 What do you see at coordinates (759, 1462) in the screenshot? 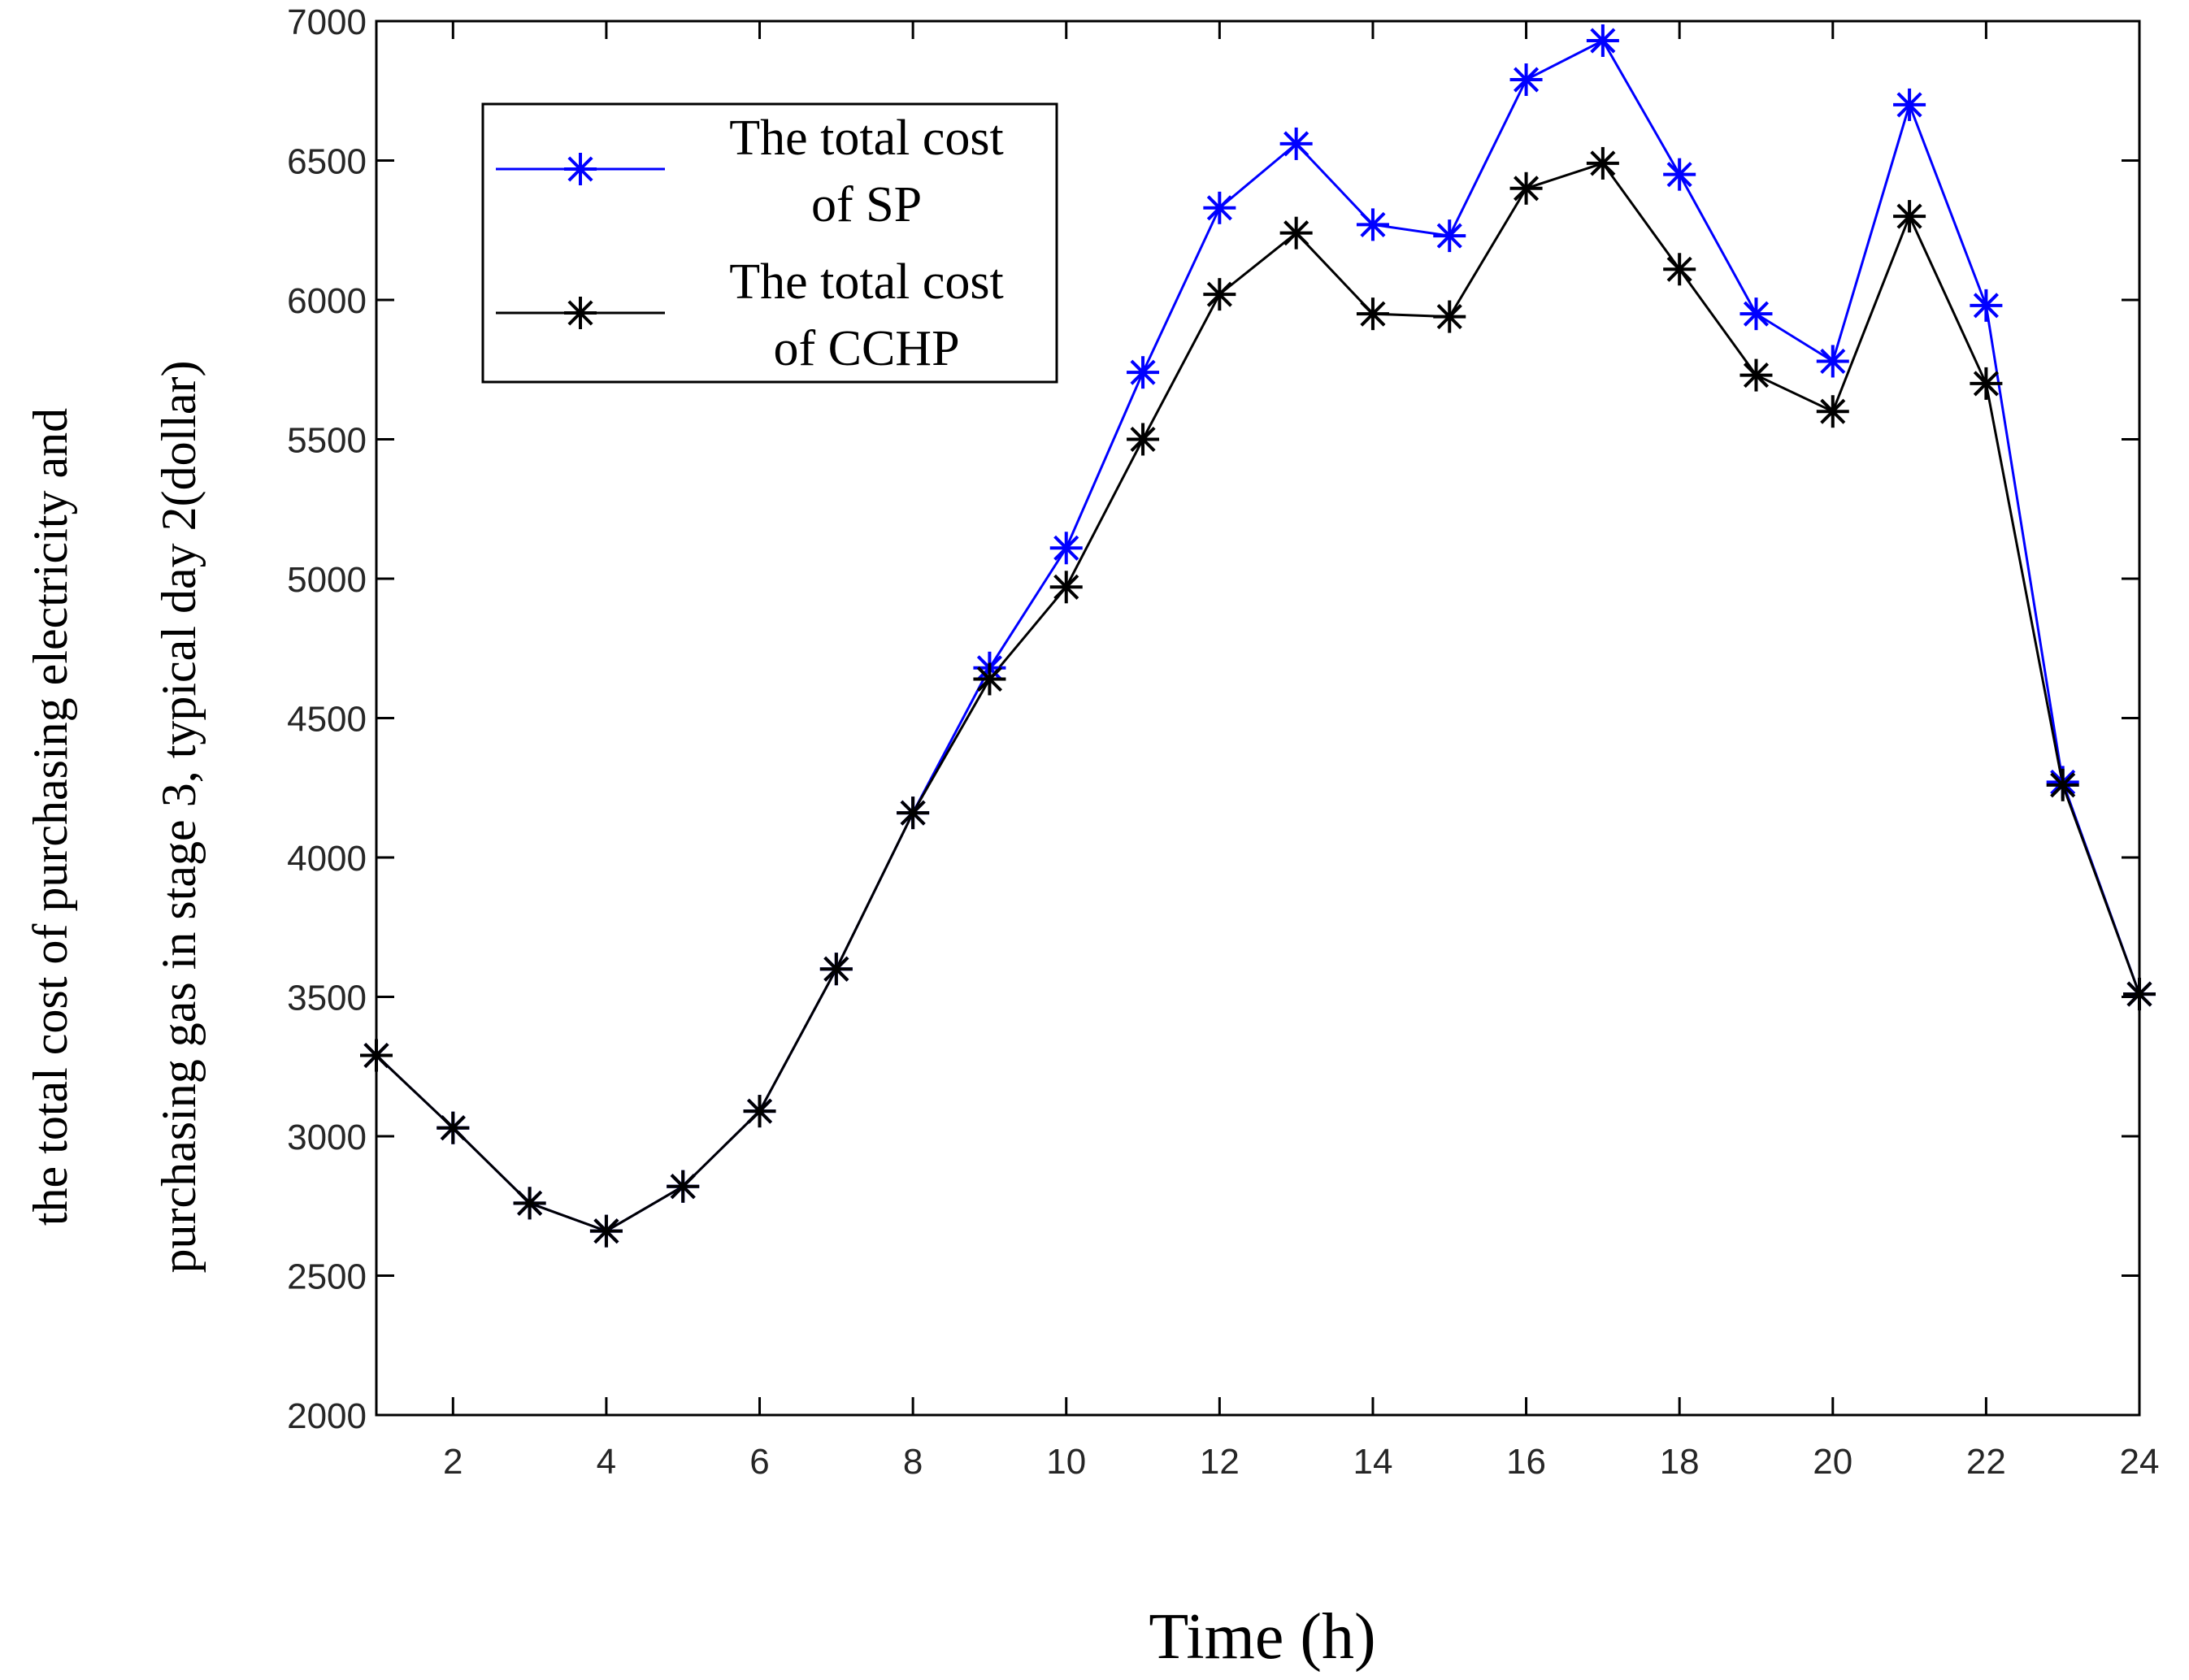
I see `x-tick-label: 6` at bounding box center [759, 1462].